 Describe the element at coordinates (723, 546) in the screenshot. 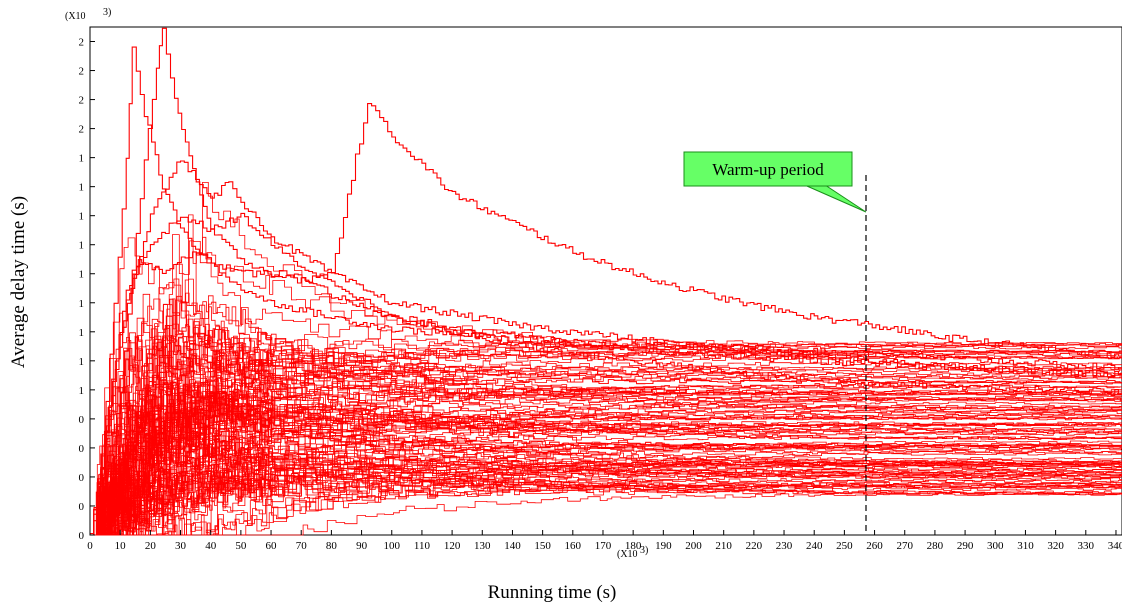

I see `x-tick-label: 210` at that location.